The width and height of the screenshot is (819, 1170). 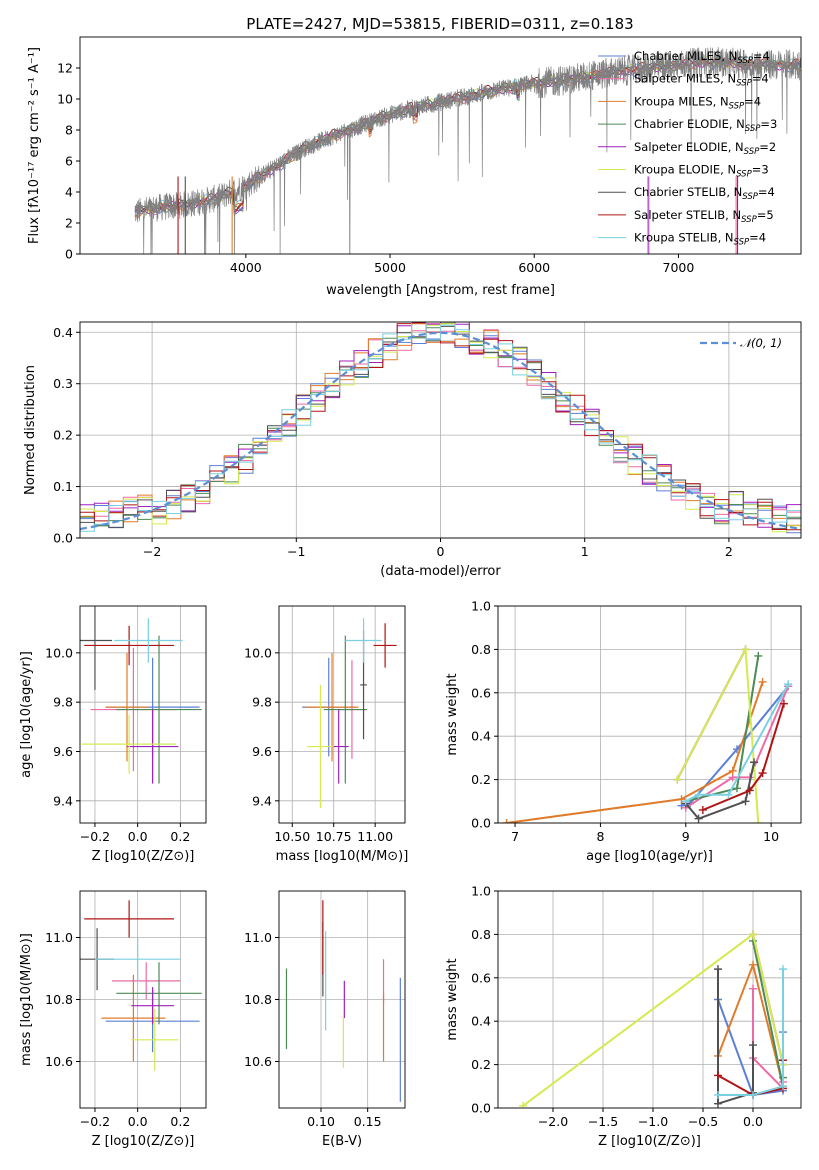 I want to click on legend-label: Kroupa MILES, NSSP=4, so click(x=697, y=102).